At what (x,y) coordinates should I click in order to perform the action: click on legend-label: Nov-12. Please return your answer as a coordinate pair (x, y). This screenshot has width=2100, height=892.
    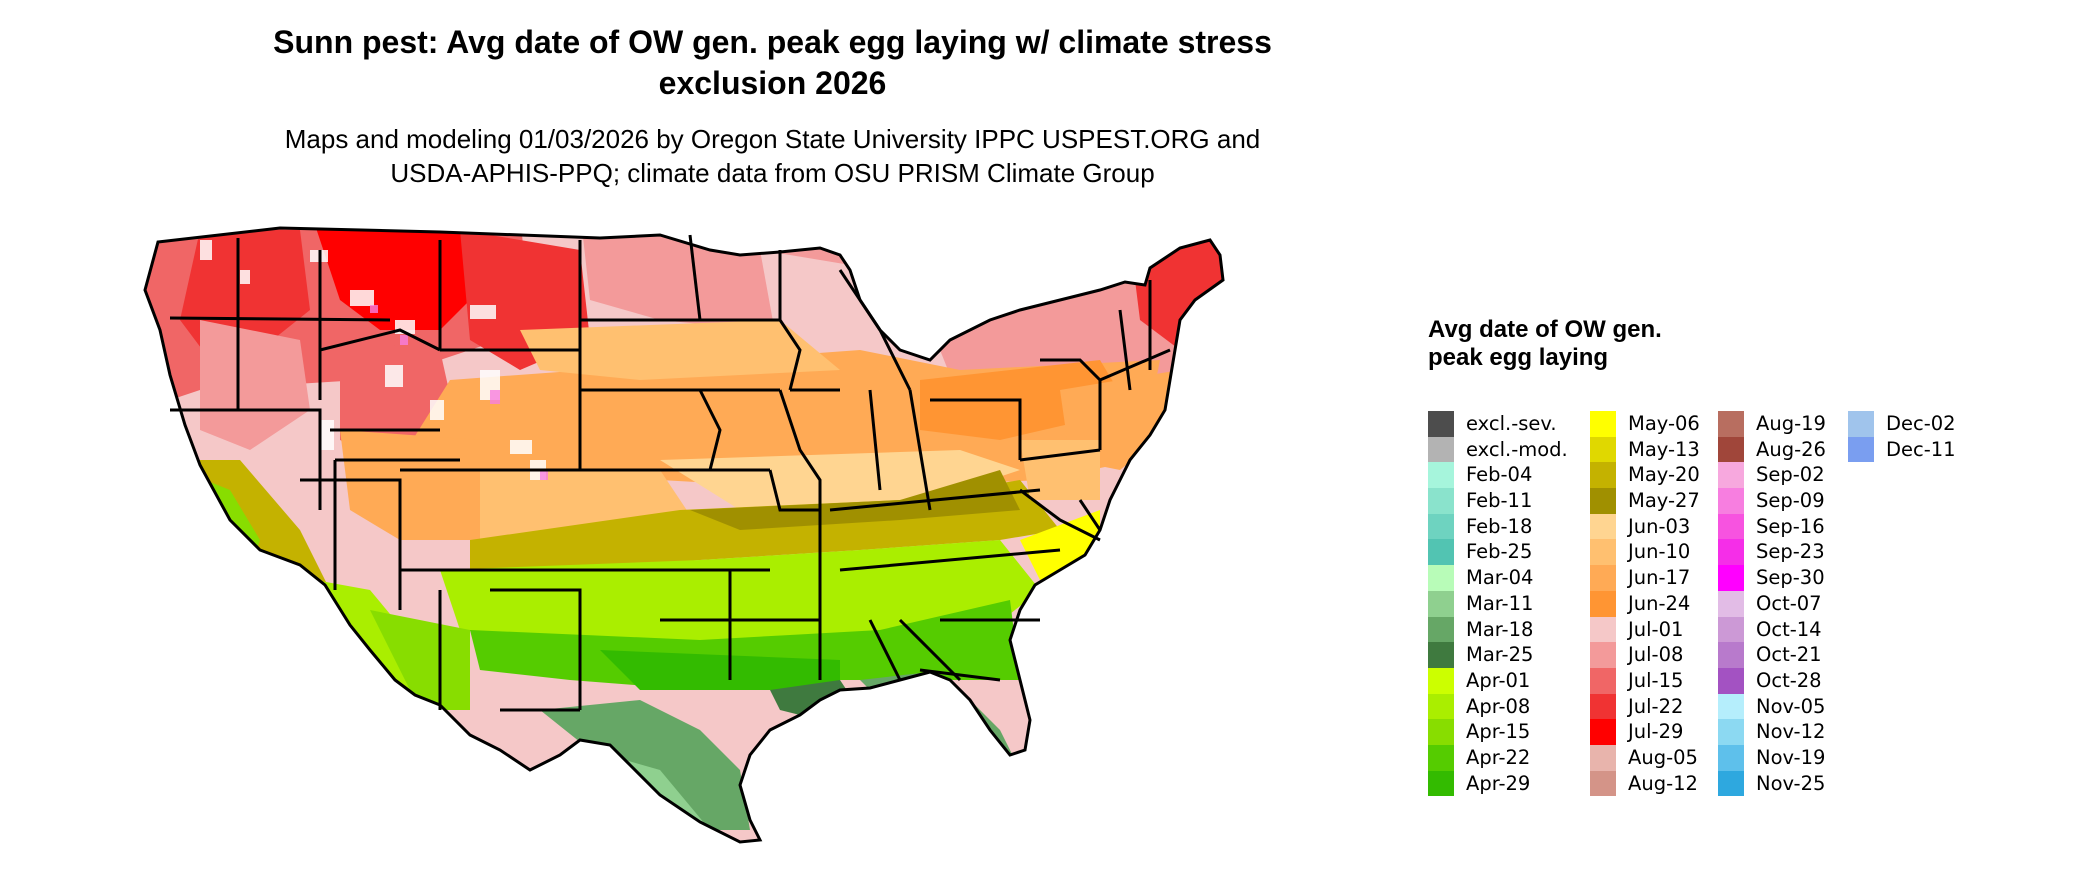
    Looking at the image, I should click on (1791, 732).